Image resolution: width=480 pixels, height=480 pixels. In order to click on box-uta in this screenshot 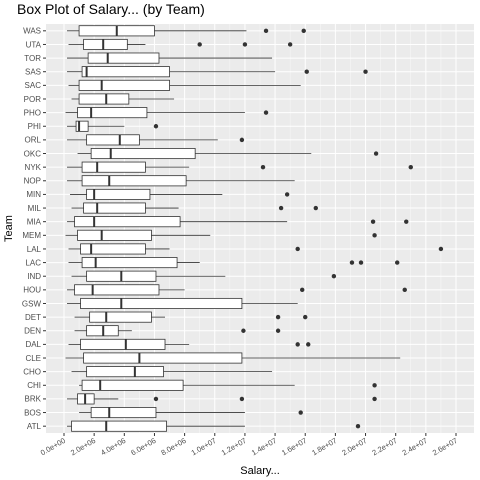, I will do `click(180, 44)`.